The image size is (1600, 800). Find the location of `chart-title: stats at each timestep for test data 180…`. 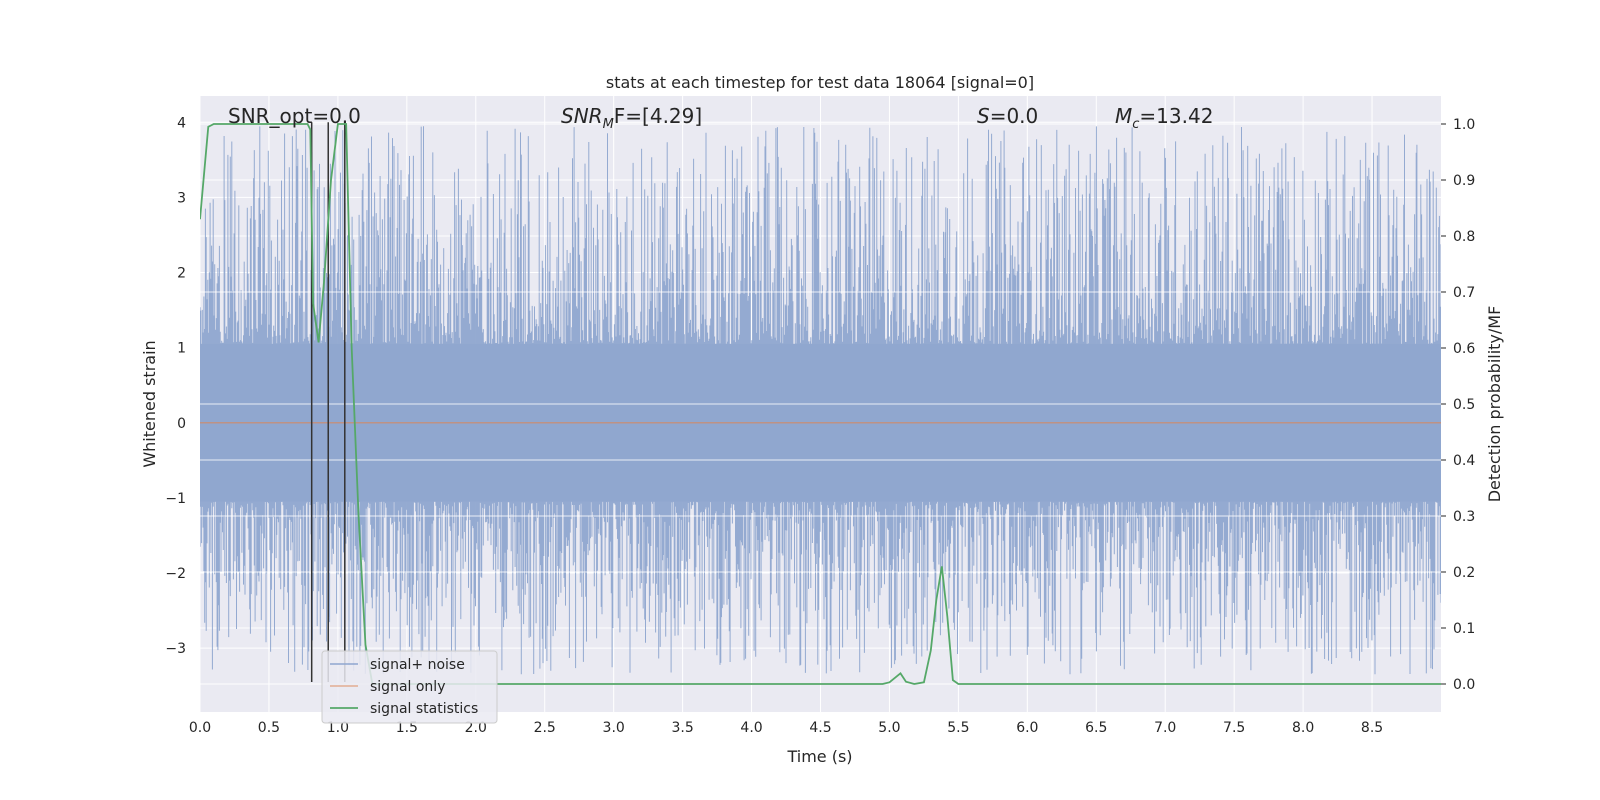

chart-title: stats at each timestep for test data 180… is located at coordinates (820, 82).